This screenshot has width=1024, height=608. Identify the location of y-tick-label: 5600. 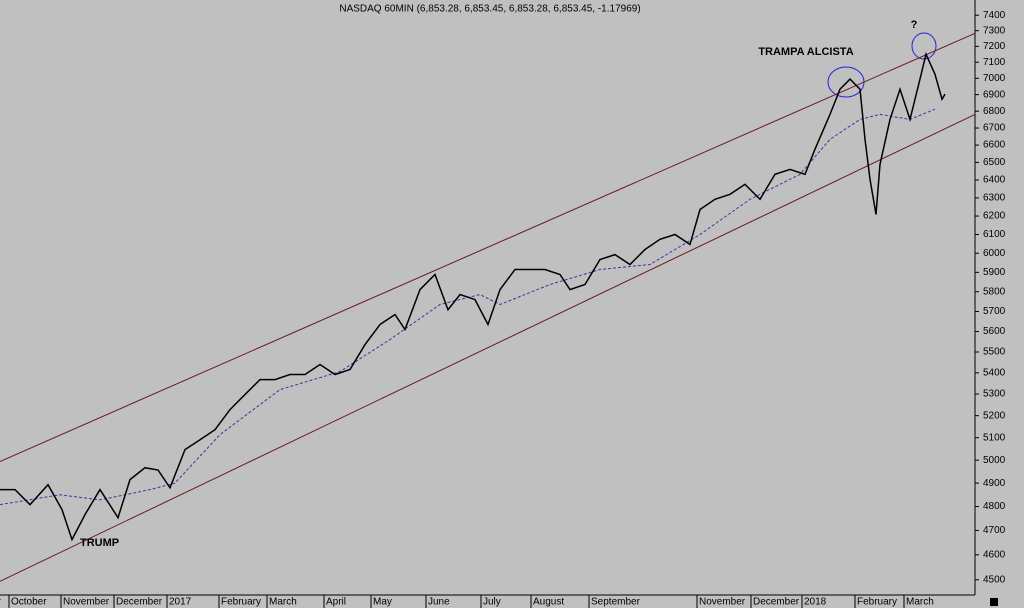
(994, 331).